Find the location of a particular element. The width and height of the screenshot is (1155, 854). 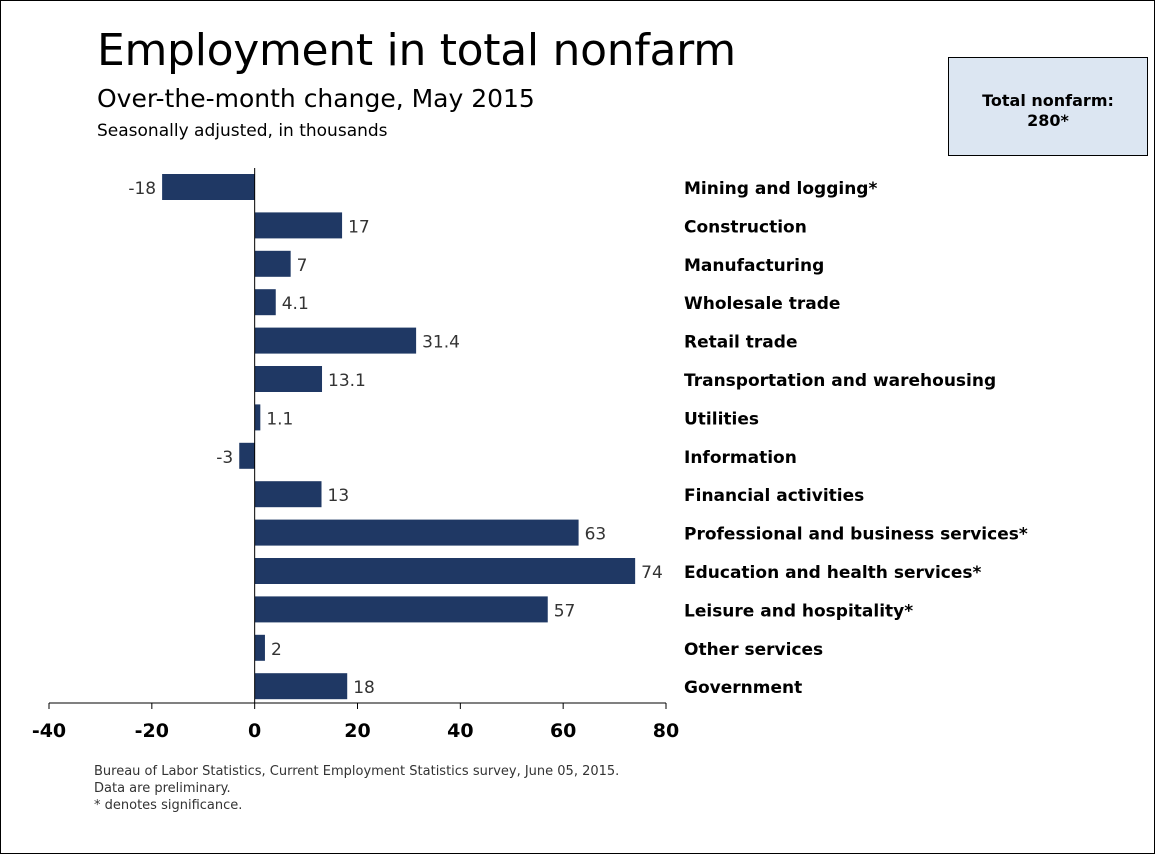

x-tick-label: 60 is located at coordinates (563, 731).